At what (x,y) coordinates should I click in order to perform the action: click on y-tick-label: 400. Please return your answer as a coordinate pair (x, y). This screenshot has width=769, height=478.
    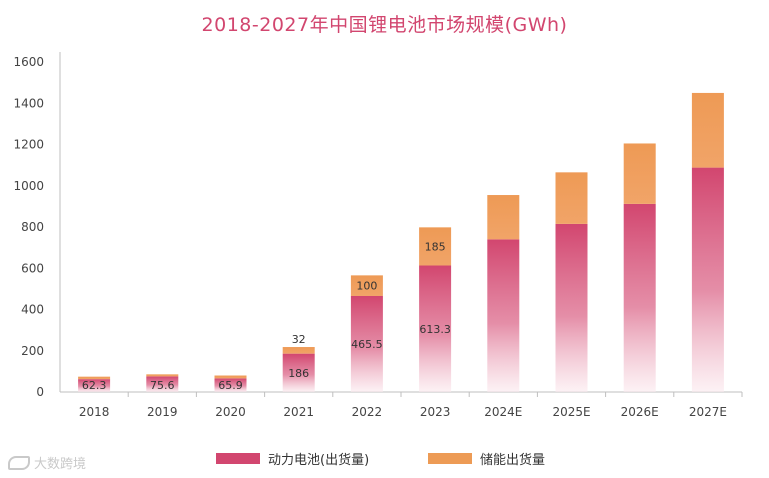
    Looking at the image, I should click on (32, 310).